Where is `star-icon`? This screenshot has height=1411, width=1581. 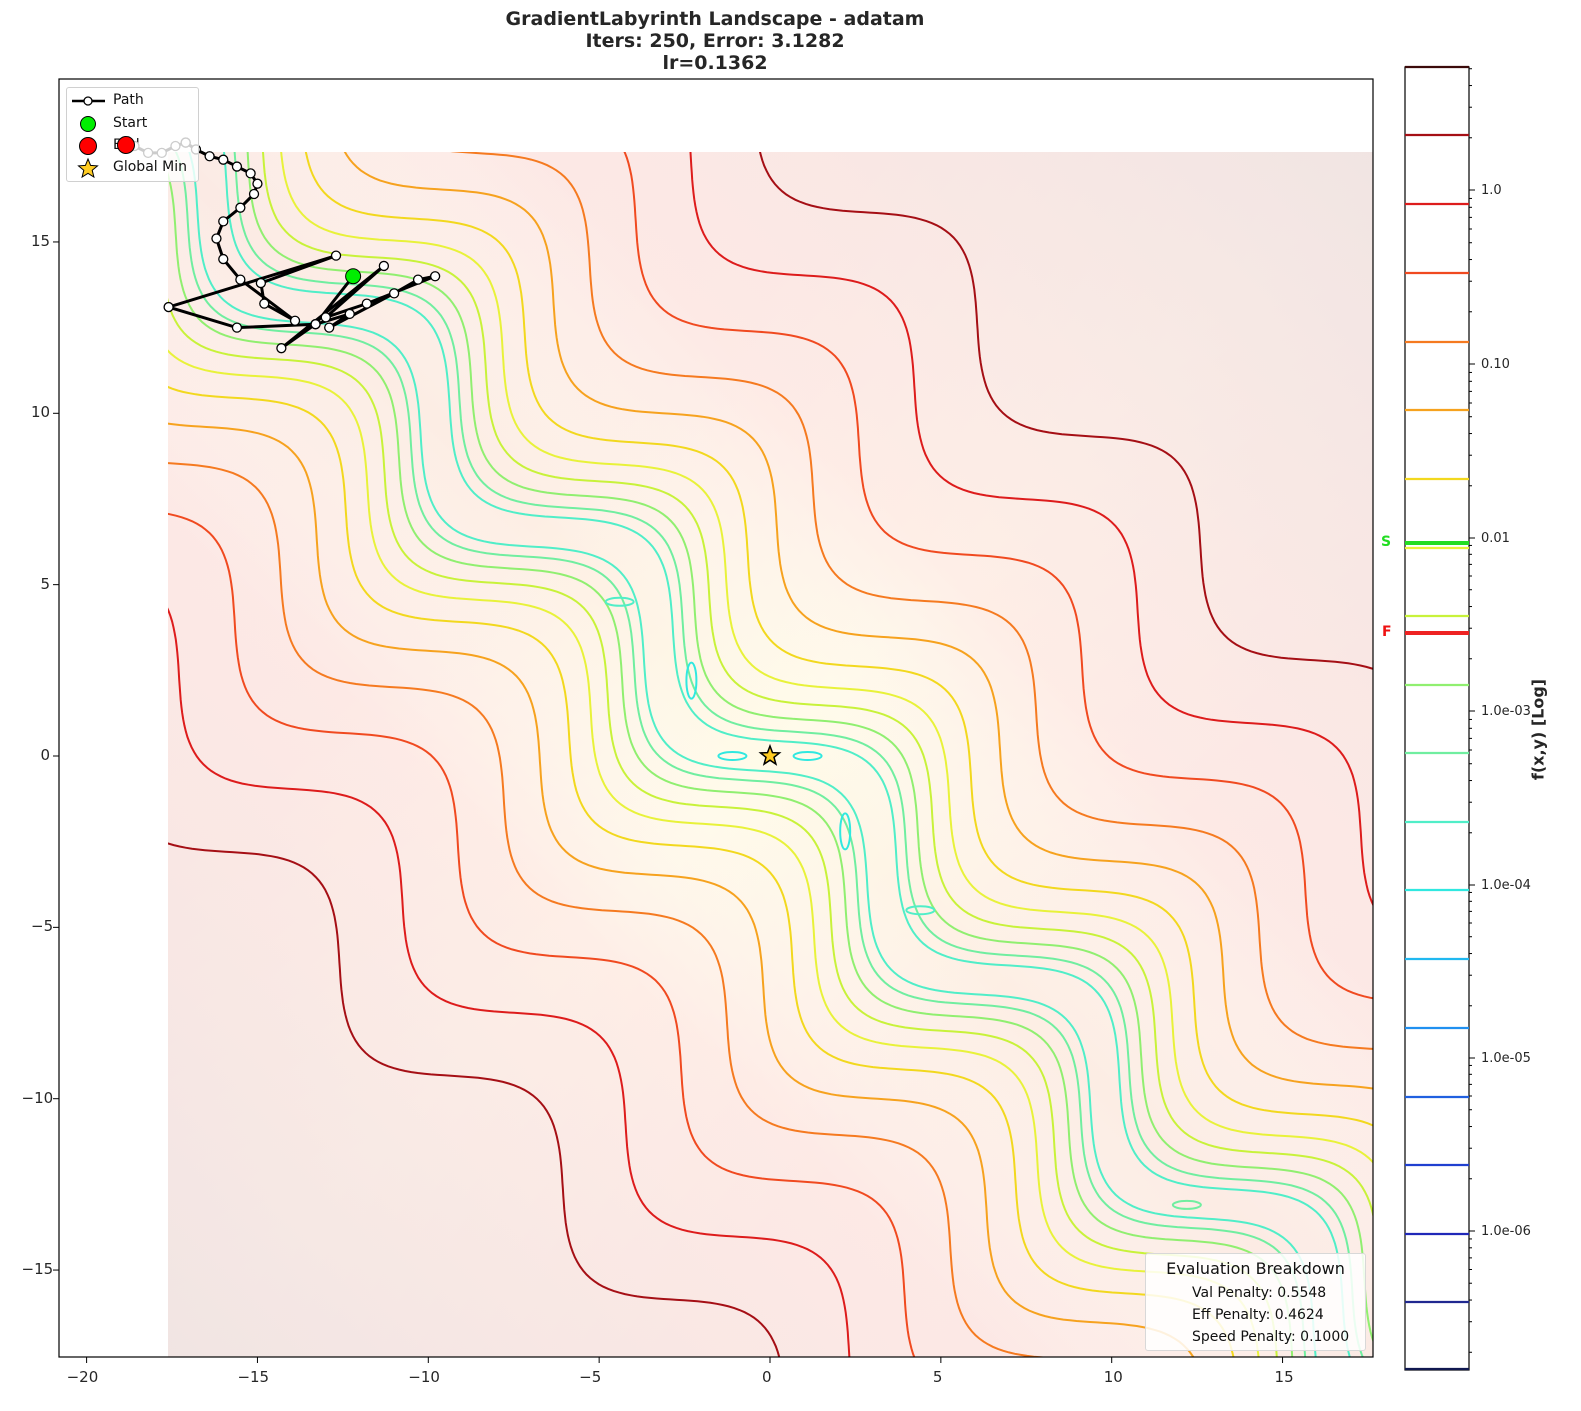
star-icon is located at coordinates (88, 168).